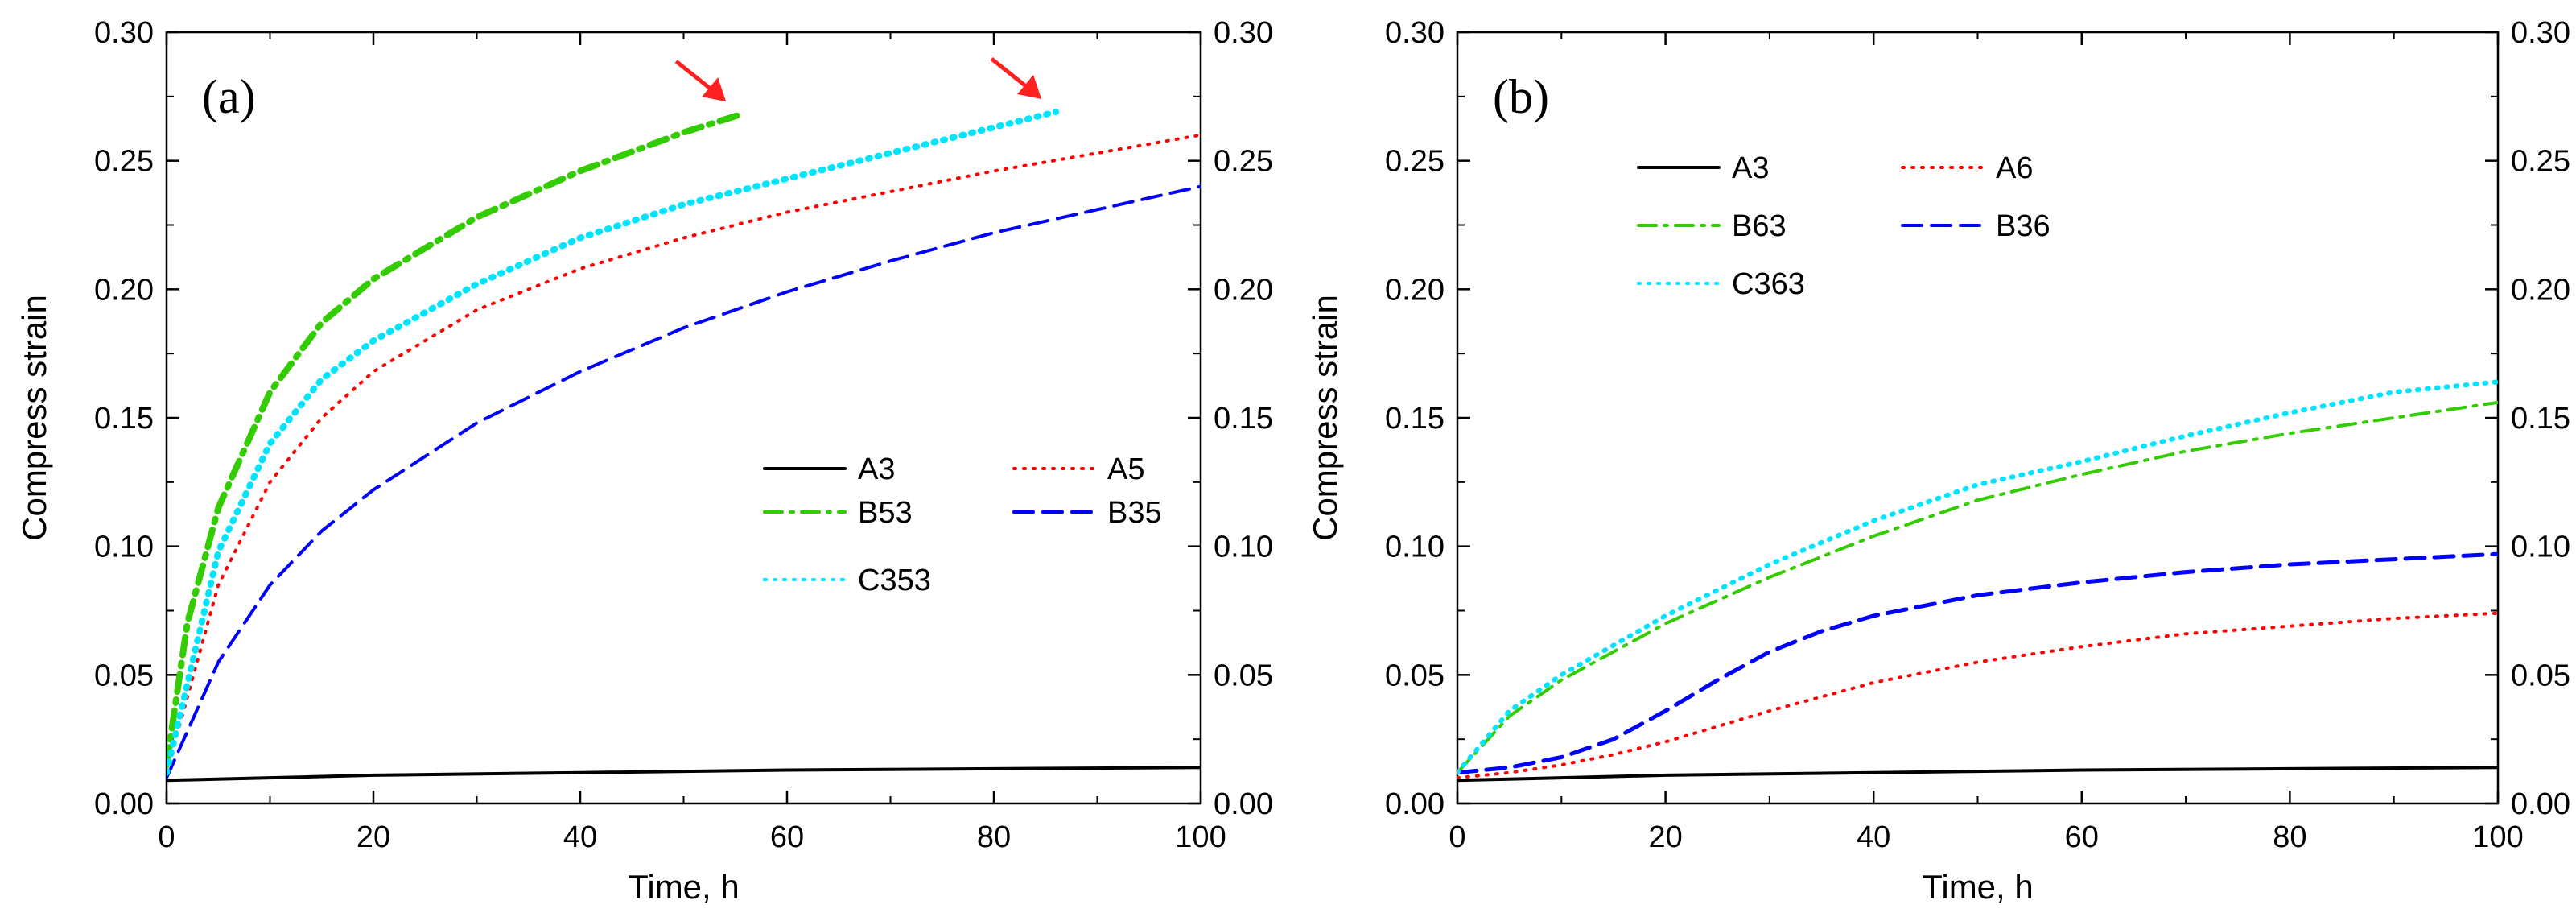 Image resolution: width=2576 pixels, height=917 pixels. I want to click on series-line-b36, so click(1977, 663).